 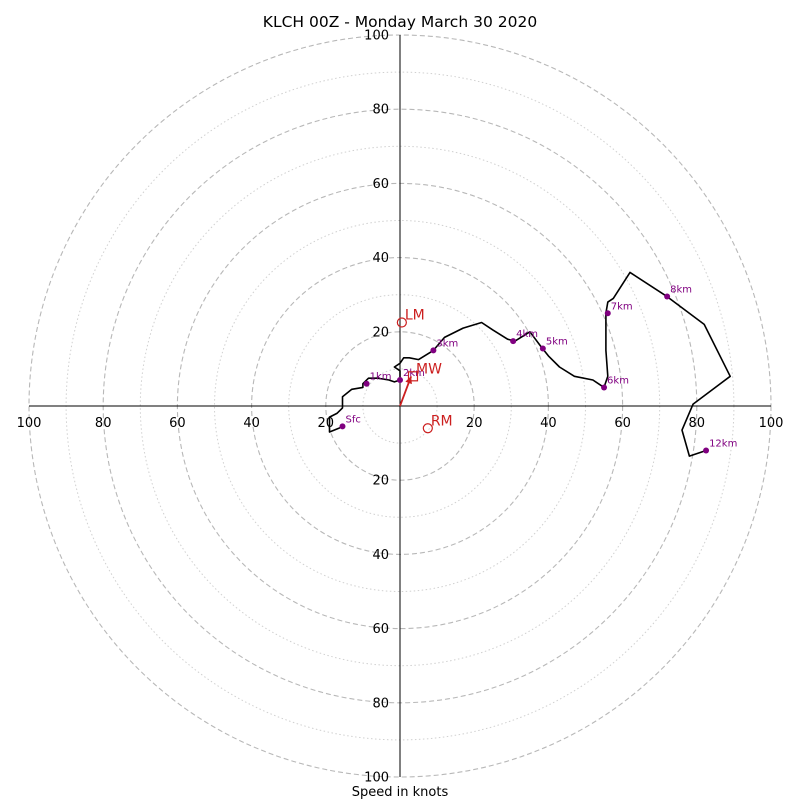 I want to click on height-marker-label-1: 1km, so click(x=381, y=377).